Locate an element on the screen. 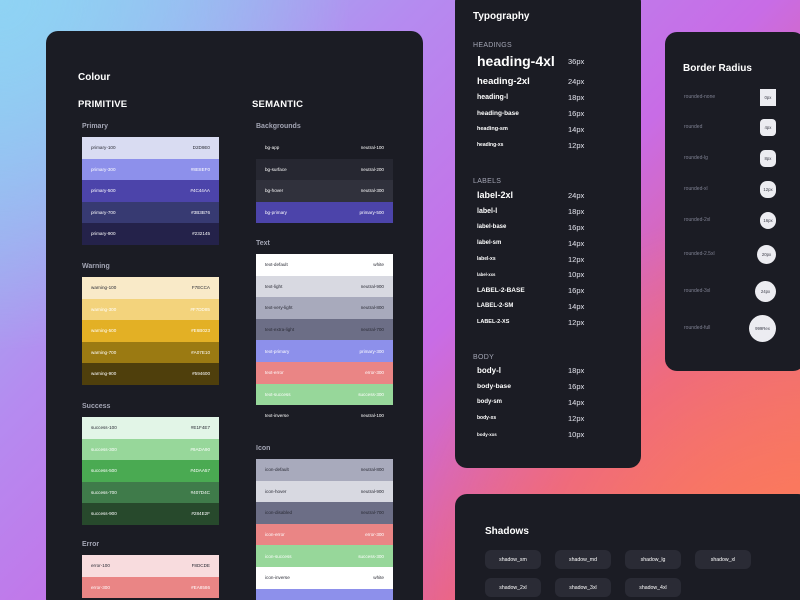 This screenshot has width=800, height=600. color-swatch: success-300 #9ADA90 is located at coordinates (150, 449).